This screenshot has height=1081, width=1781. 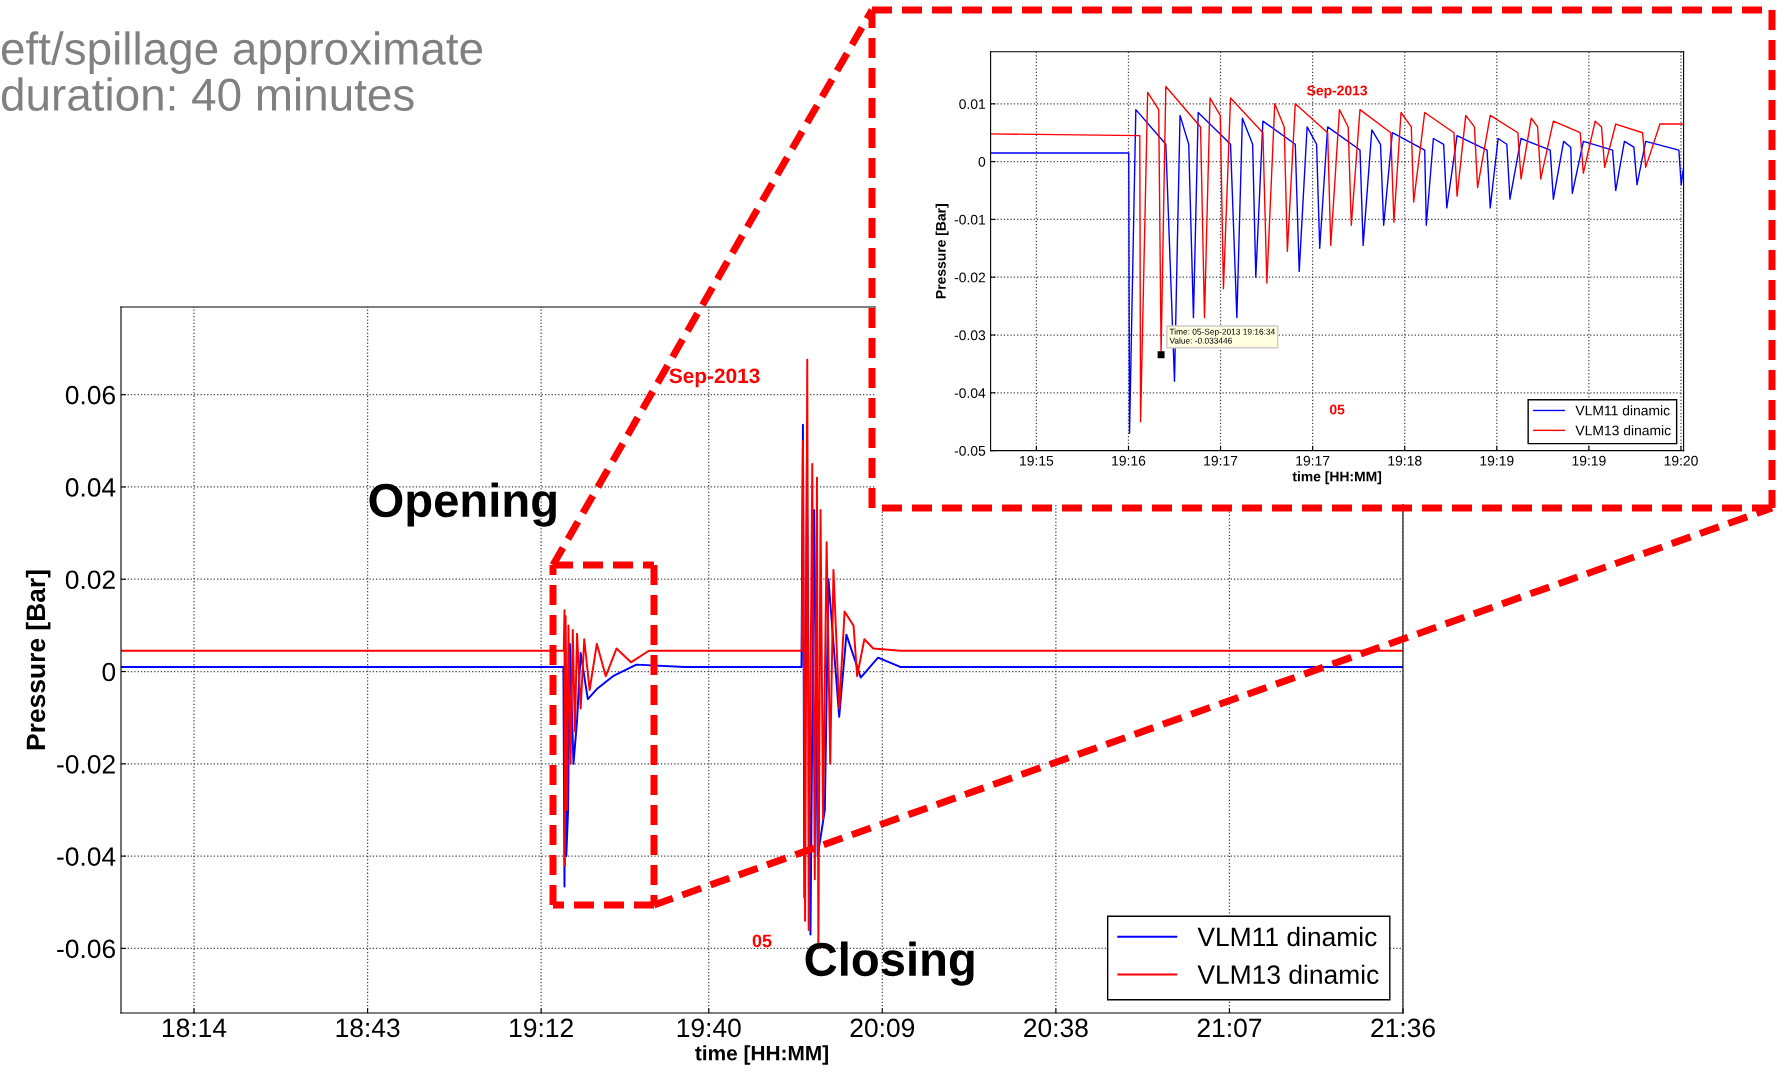 I want to click on annotation: Time: 05-Sep-2013 19:16:34 Value: -0.033446, so click(x=1222, y=336).